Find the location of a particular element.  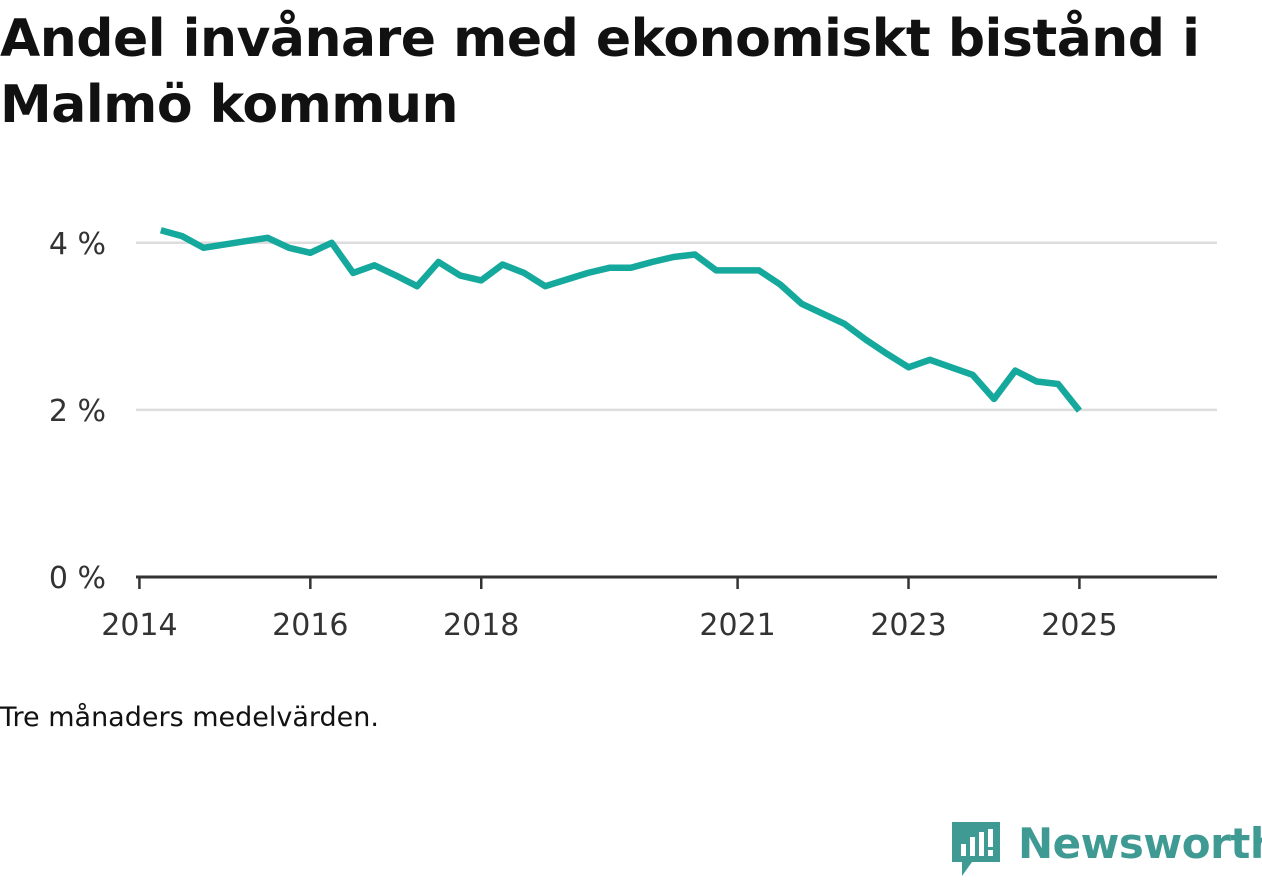

y-tick-label: 2 % is located at coordinates (77, 411).